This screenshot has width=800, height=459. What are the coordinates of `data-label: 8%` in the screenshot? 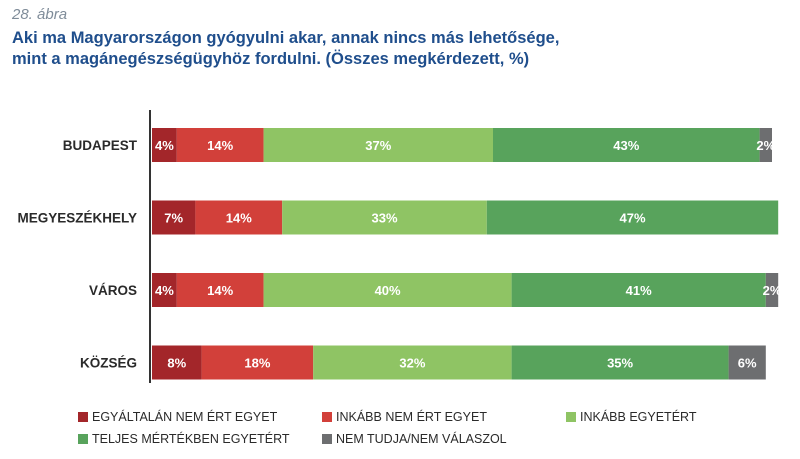 It's located at (176, 363).